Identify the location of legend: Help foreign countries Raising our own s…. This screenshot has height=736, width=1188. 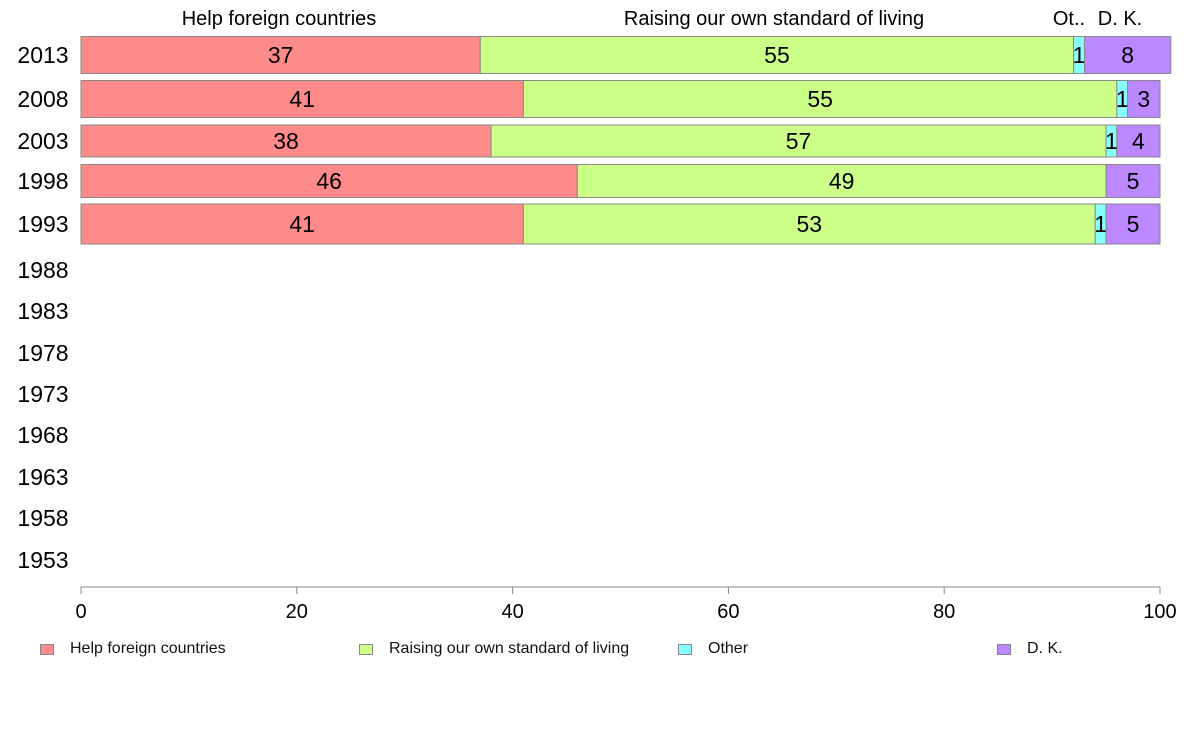
(594, 652).